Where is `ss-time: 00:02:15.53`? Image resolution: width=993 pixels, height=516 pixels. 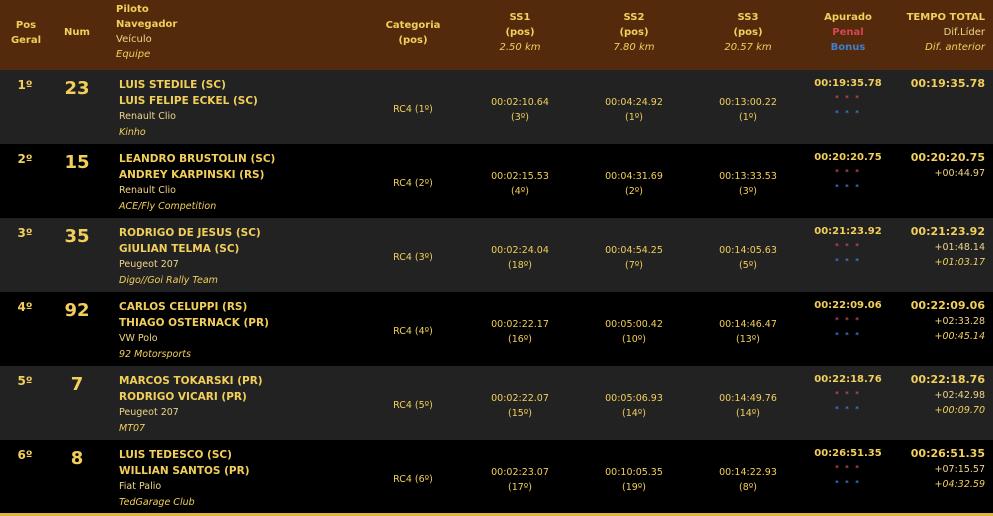
ss-time: 00:02:15.53 is located at coordinates (520, 176).